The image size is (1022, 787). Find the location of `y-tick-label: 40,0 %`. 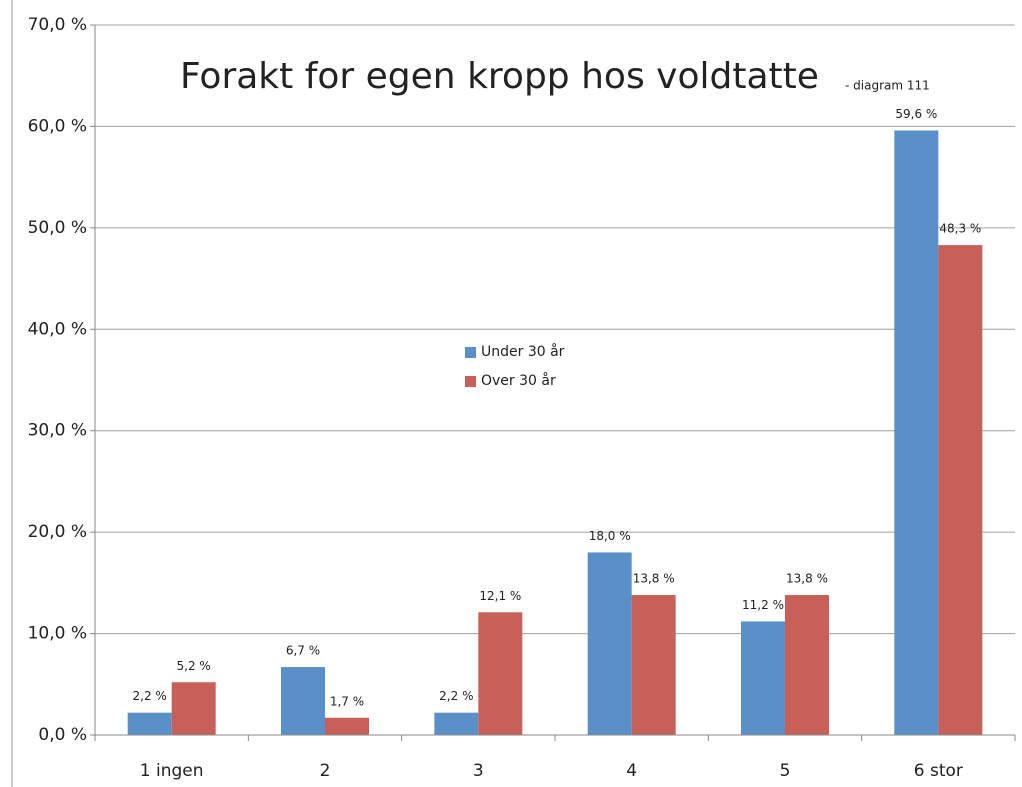

y-tick-label: 40,0 % is located at coordinates (57, 329).